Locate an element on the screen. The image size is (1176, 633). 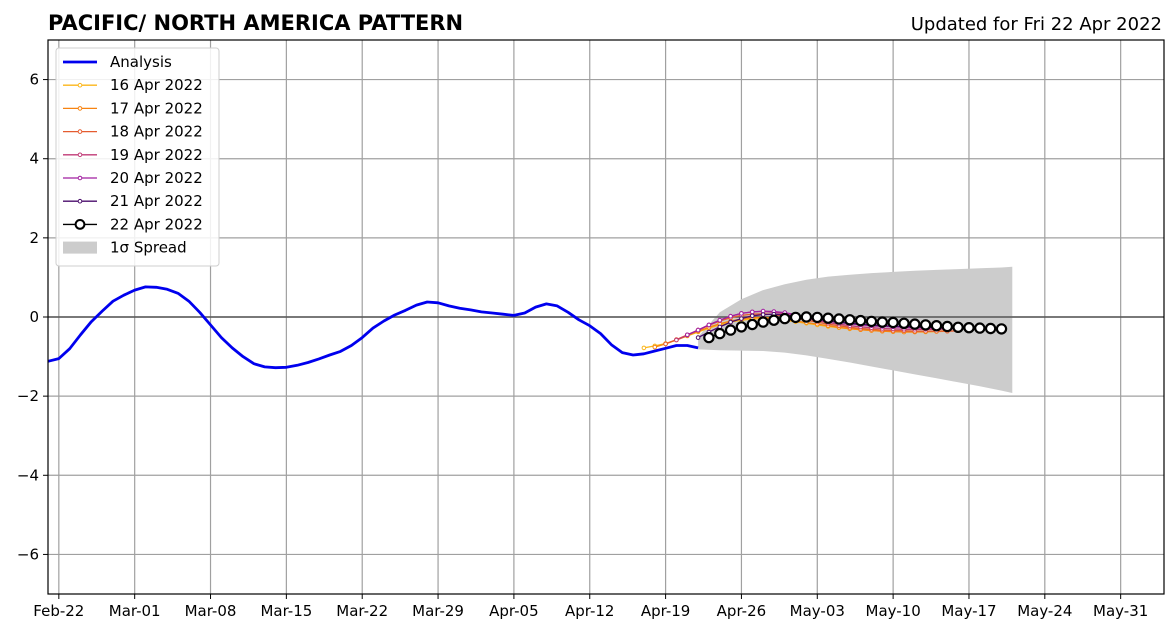
legend-entry-18-apr-2022: 18 Apr 2022 is located at coordinates (133, 132).